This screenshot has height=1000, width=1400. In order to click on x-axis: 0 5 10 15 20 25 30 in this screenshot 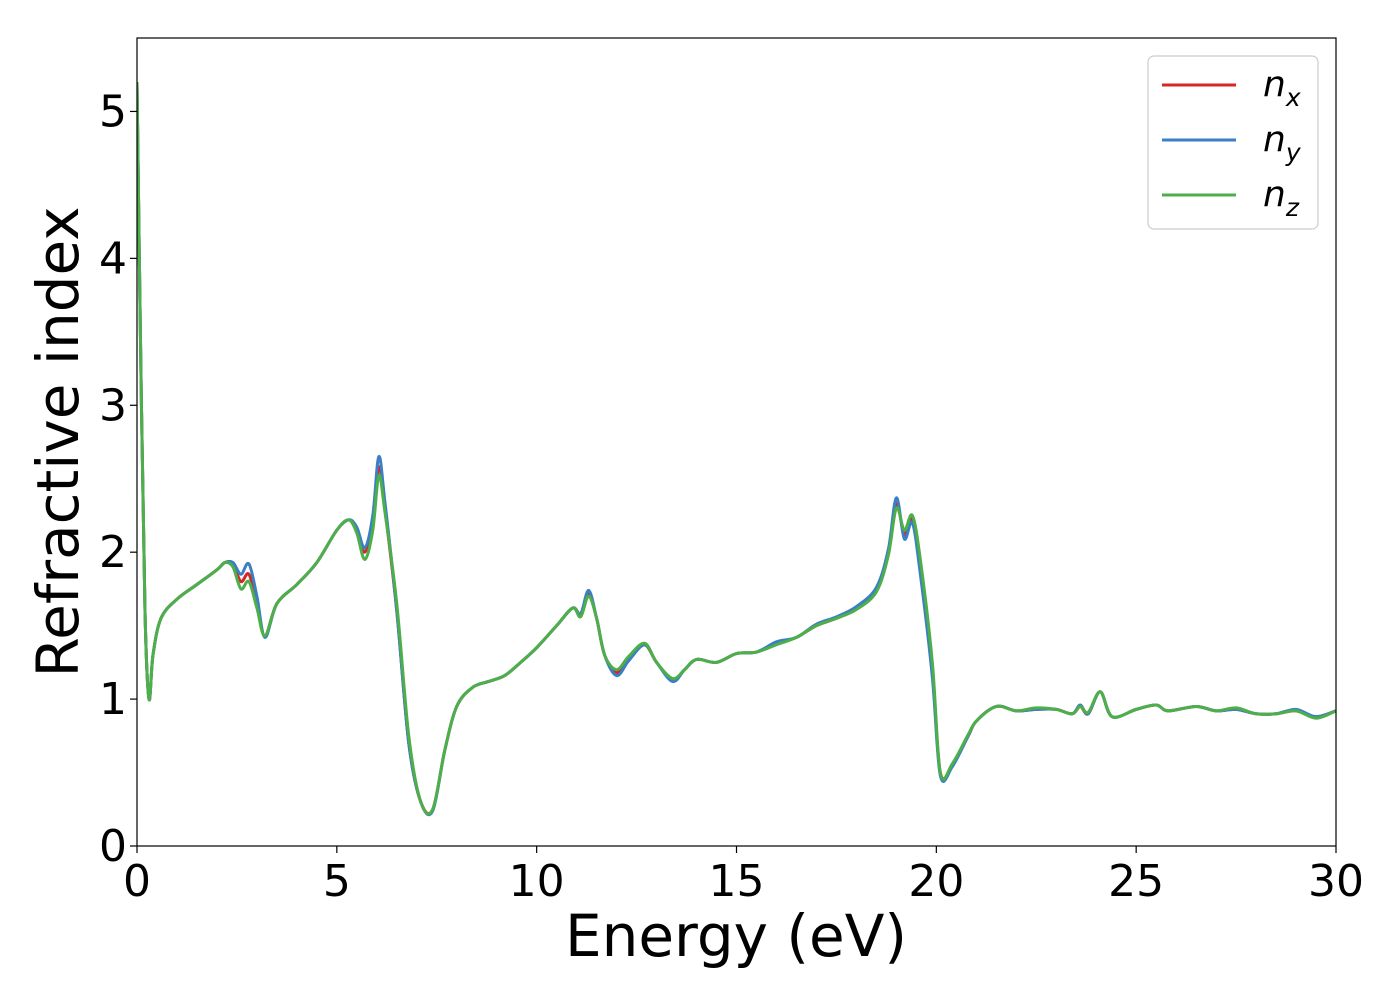, I will do `click(743, 876)`.